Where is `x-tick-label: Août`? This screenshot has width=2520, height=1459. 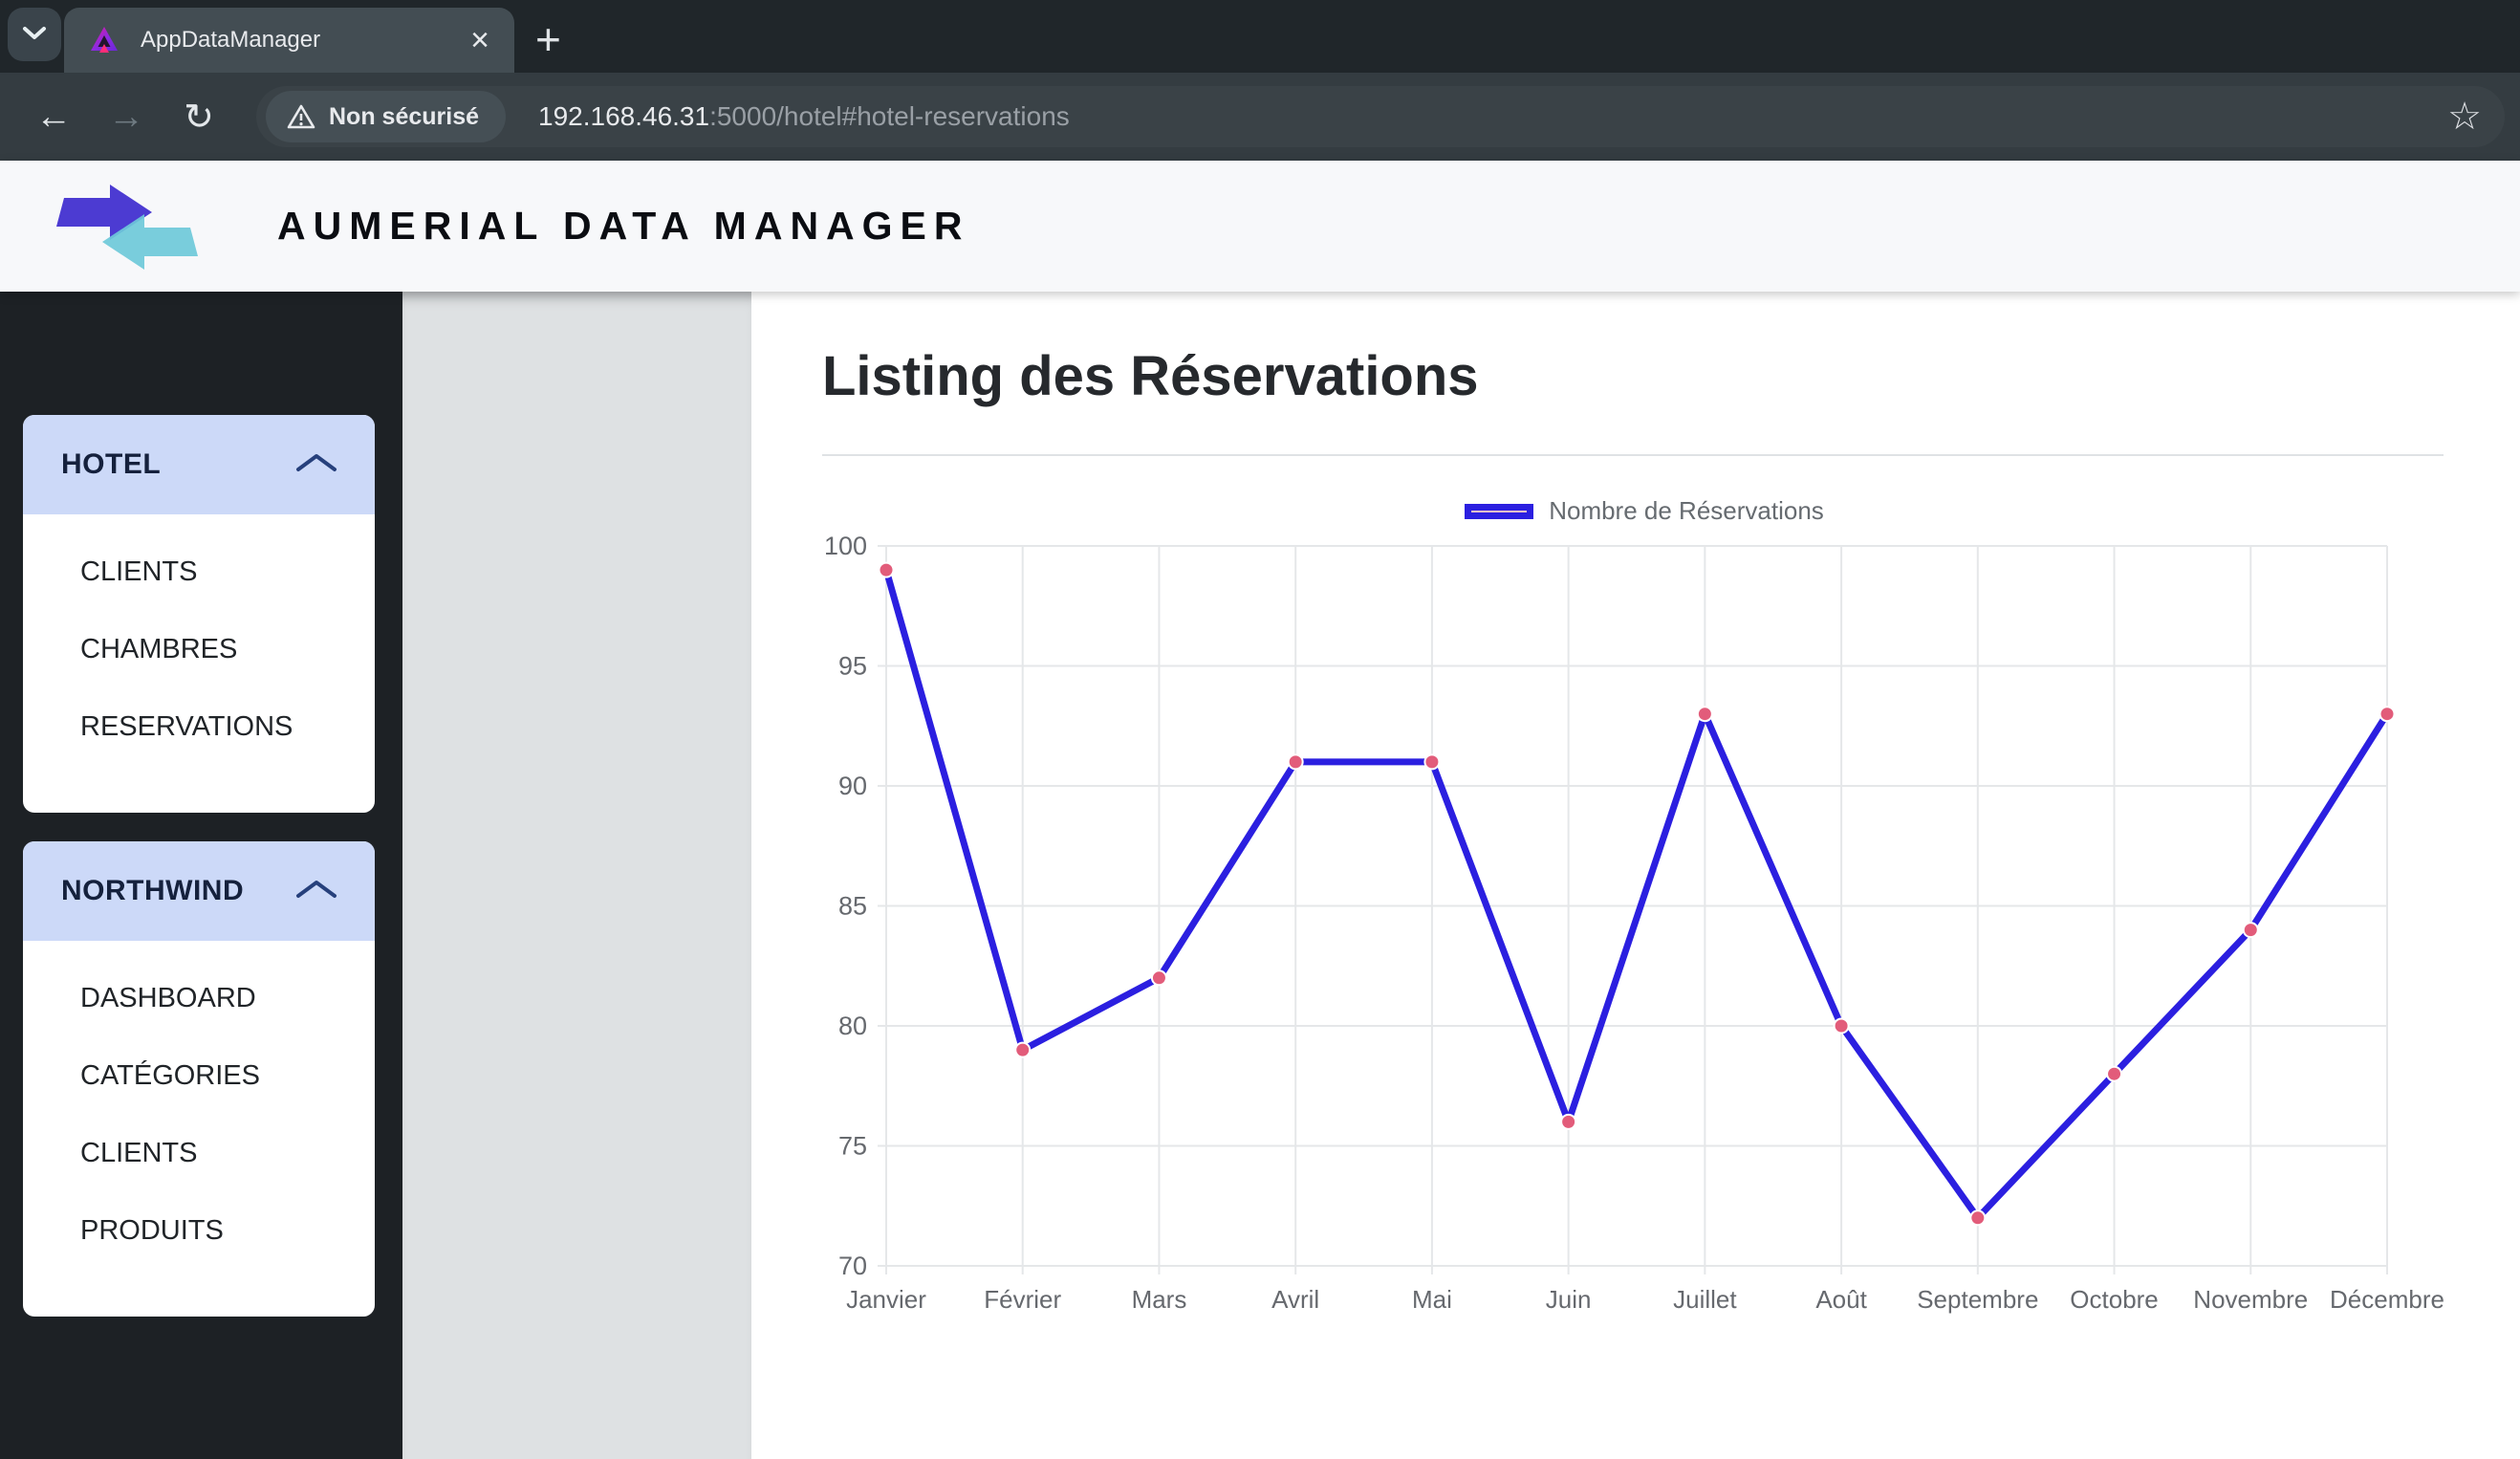 x-tick-label: Août is located at coordinates (1841, 1299).